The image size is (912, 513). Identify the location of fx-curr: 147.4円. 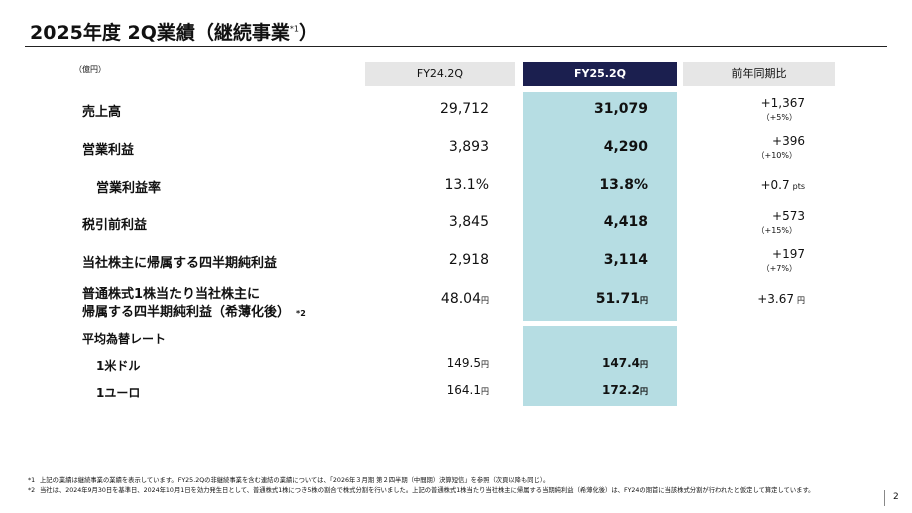
(625, 363).